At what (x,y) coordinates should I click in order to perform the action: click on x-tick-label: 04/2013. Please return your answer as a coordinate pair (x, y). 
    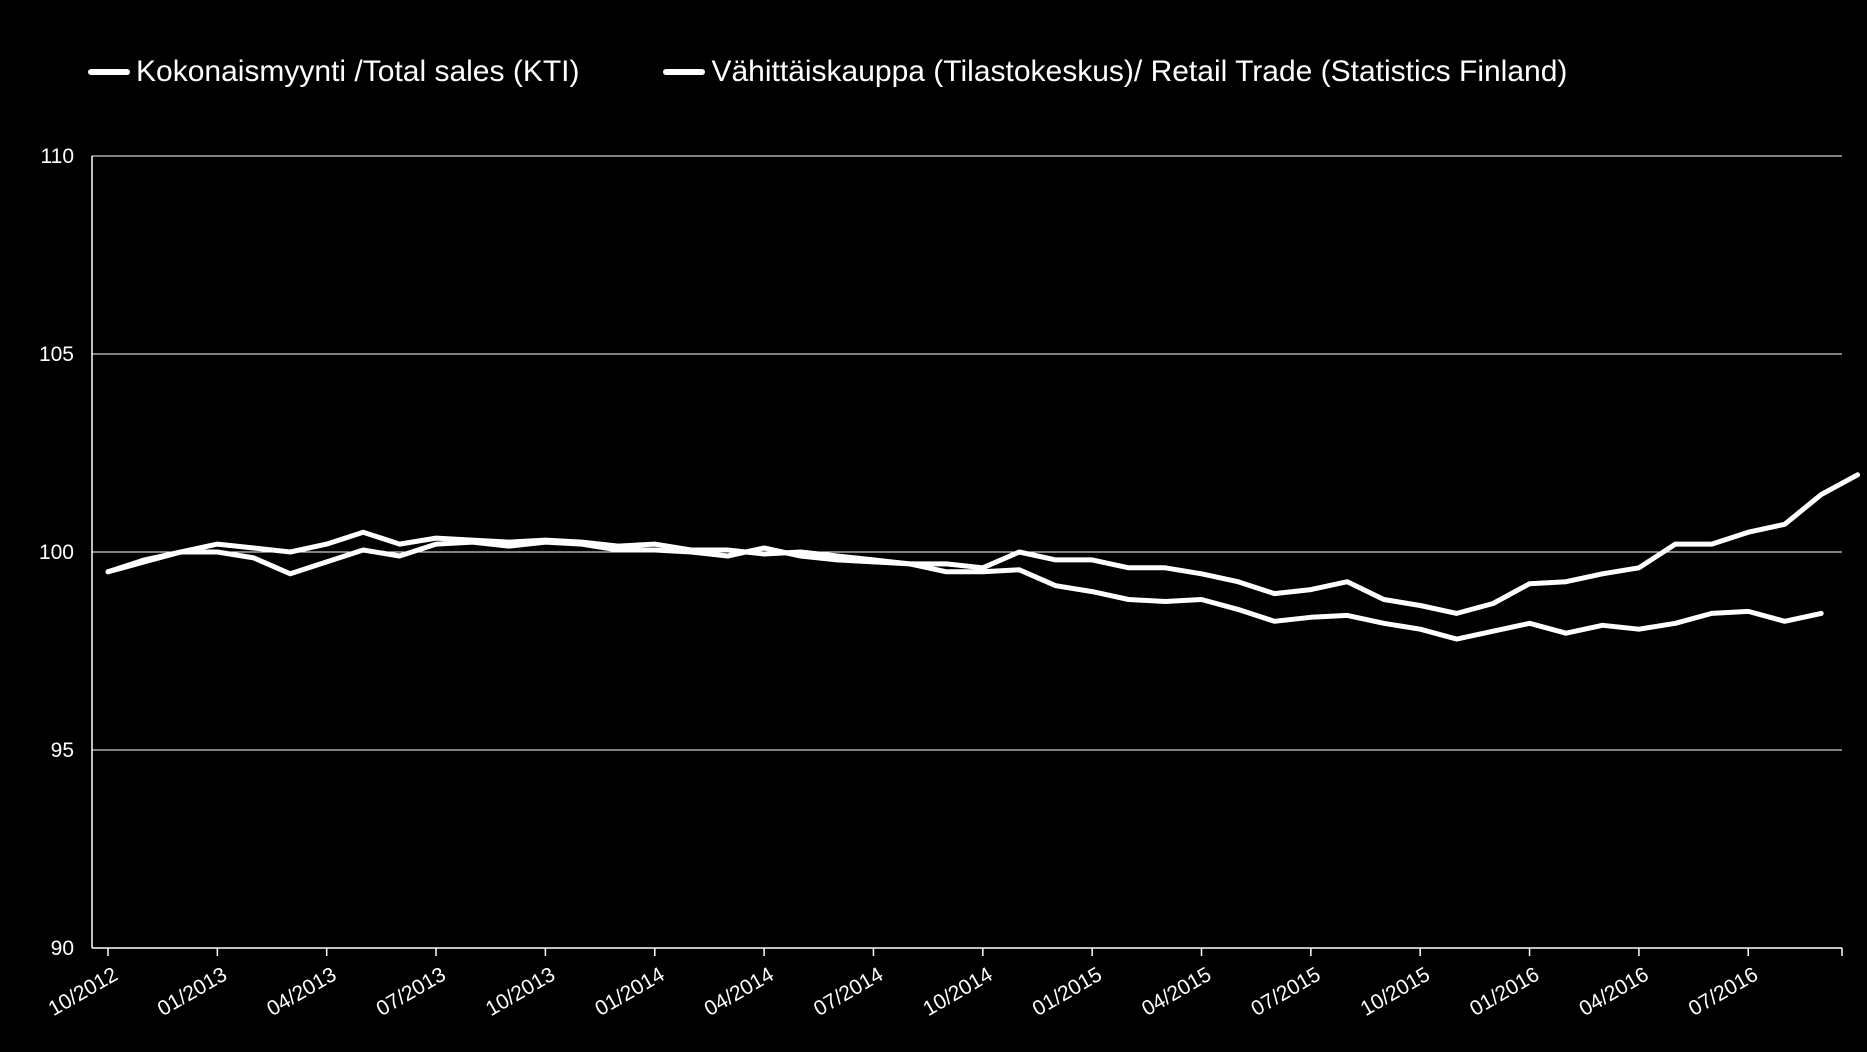
    Looking at the image, I should click on (301, 992).